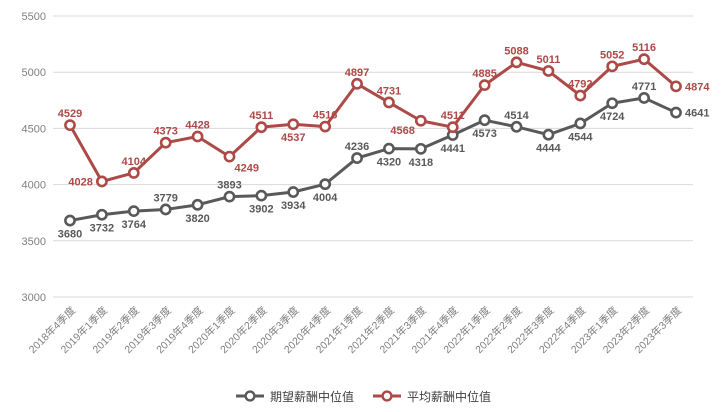 Image resolution: width=726 pixels, height=412 pixels. What do you see at coordinates (421, 163) in the screenshot?
I see `data-point-label: 4318` at bounding box center [421, 163].